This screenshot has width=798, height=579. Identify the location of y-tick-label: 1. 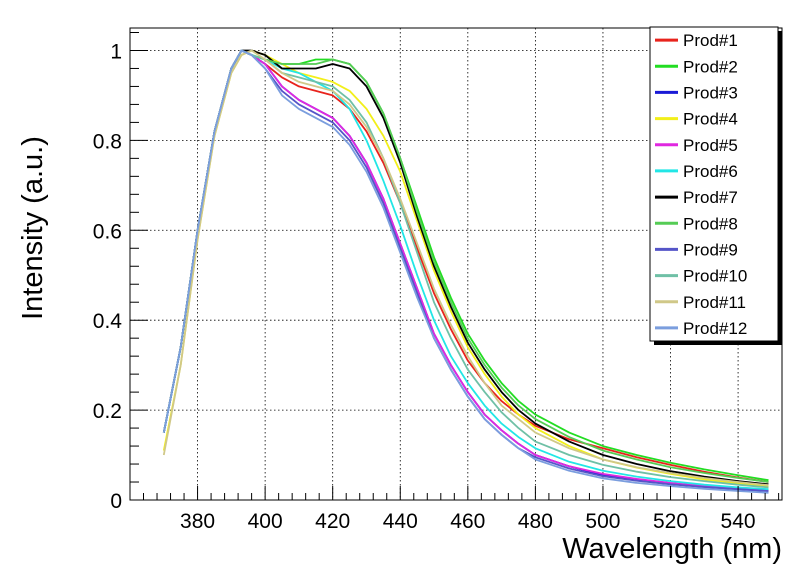
(116, 51).